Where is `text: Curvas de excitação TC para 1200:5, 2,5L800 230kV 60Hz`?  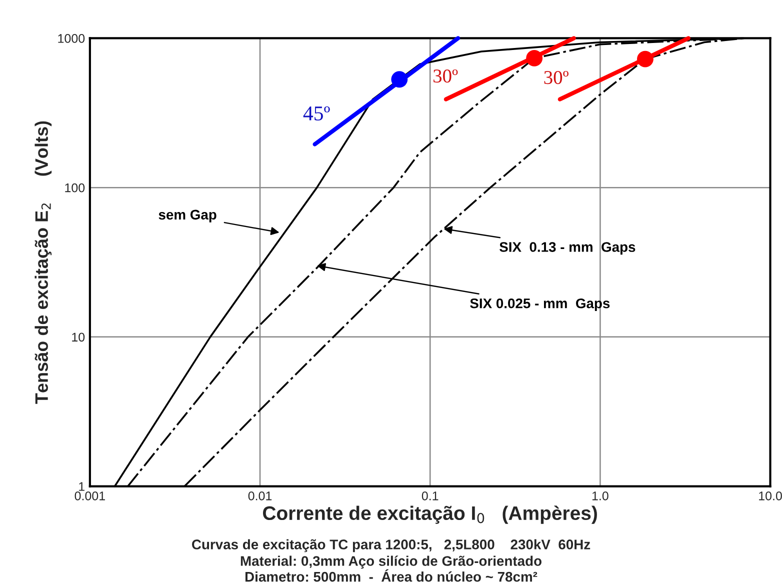 text: Curvas de excitação TC para 1200:5, 2,5L800 230kV 60Hz is located at coordinates (391, 545).